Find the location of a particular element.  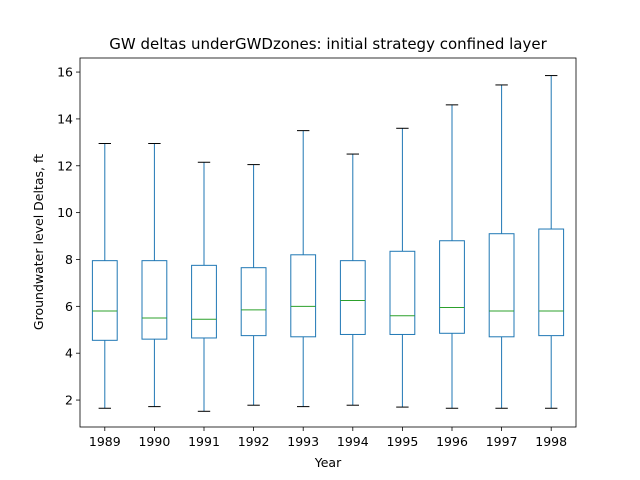

y-axis: 2 4 6 8 10 12 14 16 is located at coordinates (68, 236).